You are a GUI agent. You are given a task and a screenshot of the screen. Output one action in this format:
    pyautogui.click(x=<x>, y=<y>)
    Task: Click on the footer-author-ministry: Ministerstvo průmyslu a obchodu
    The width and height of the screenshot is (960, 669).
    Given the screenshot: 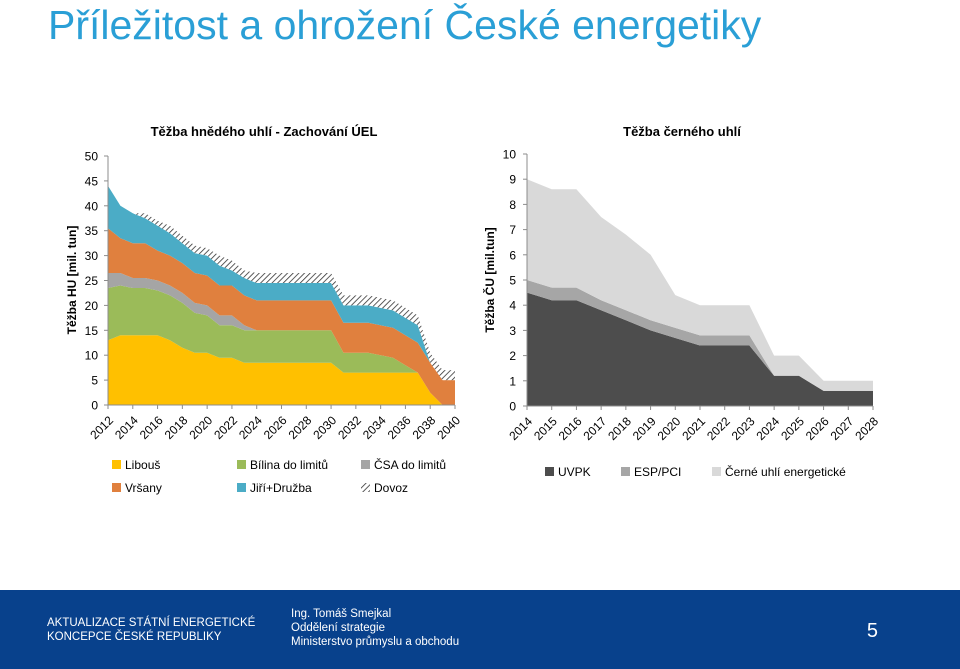 What is the action you would take?
    pyautogui.click(x=375, y=642)
    